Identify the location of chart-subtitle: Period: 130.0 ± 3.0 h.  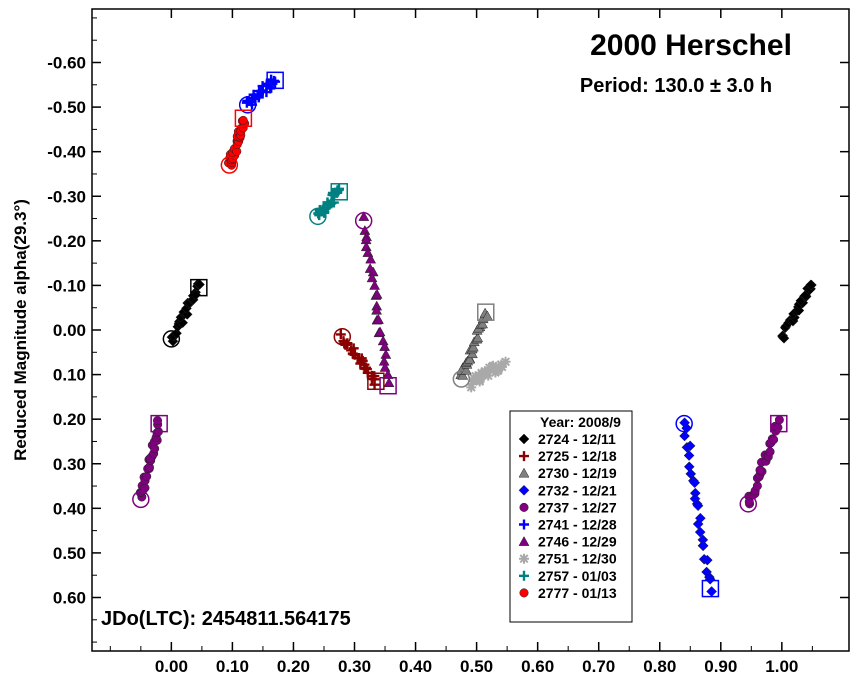
(676, 86).